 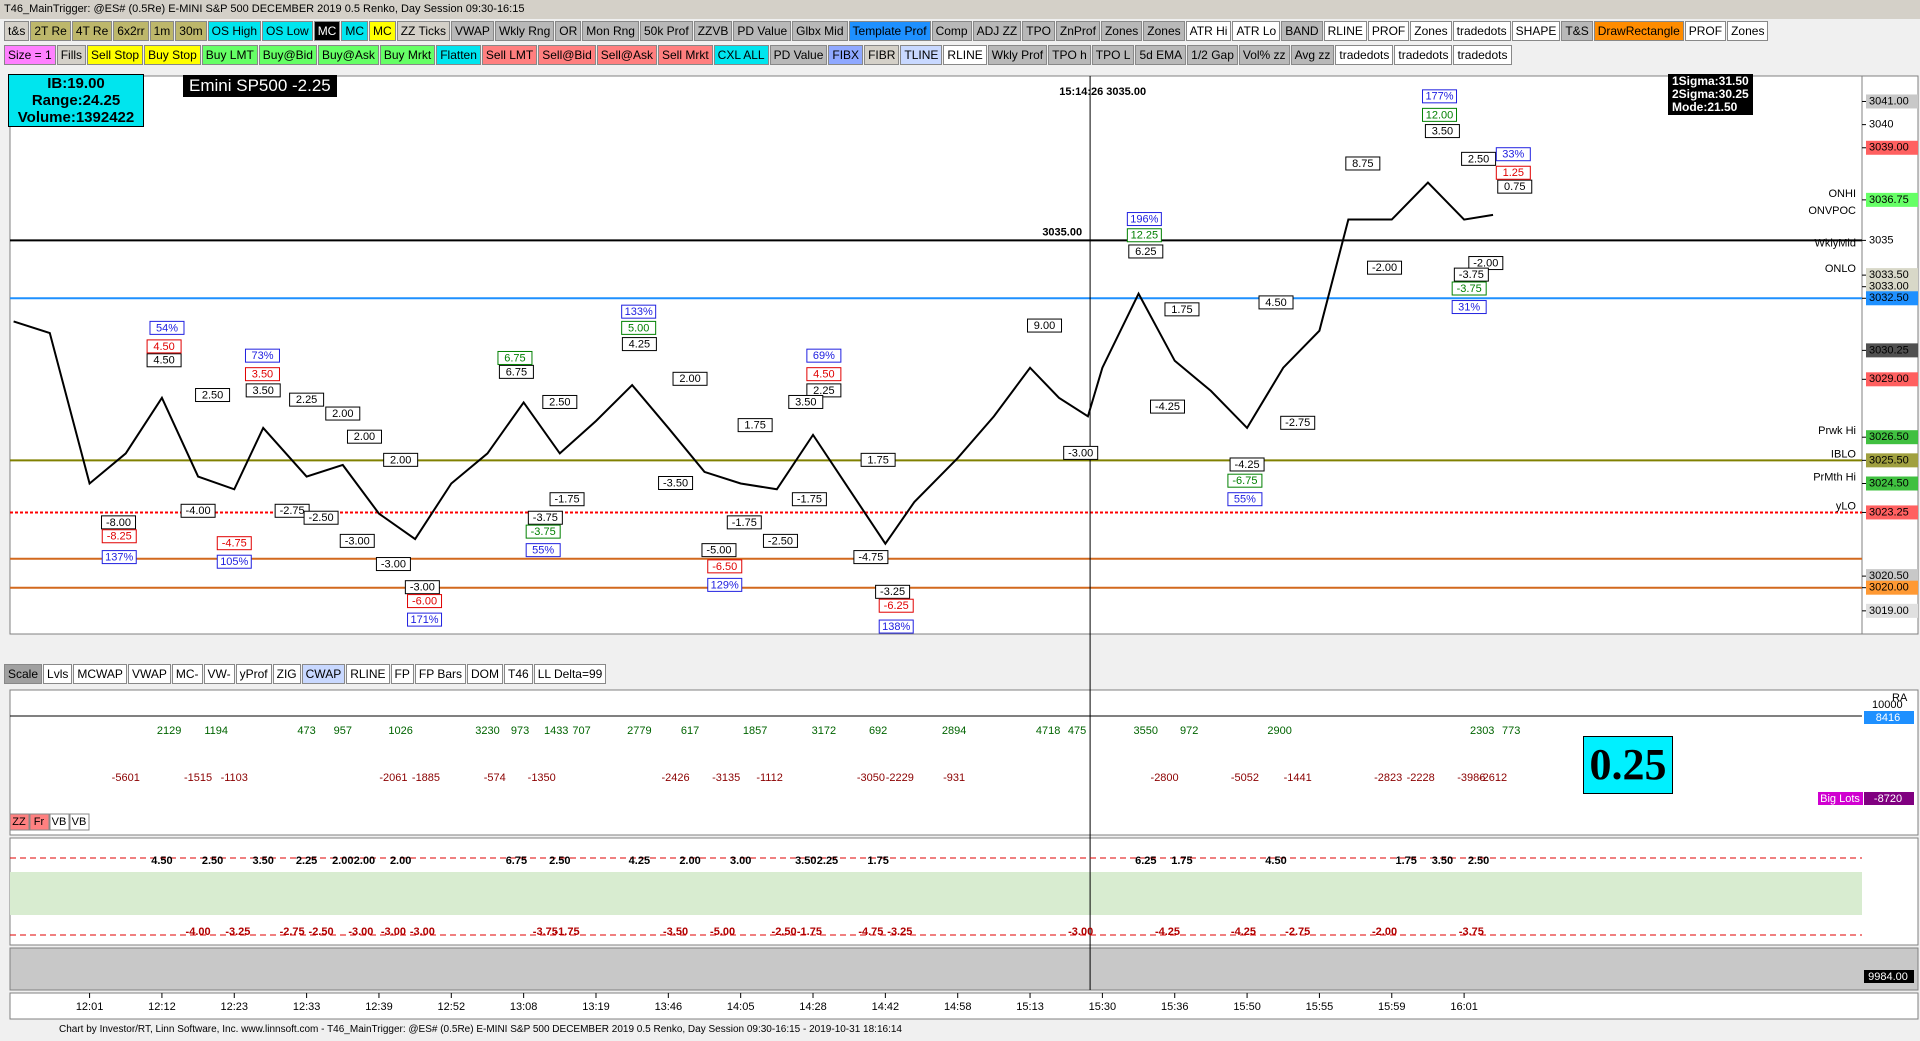 I want to click on toolbar-button: Size = 1, so click(x=30, y=55).